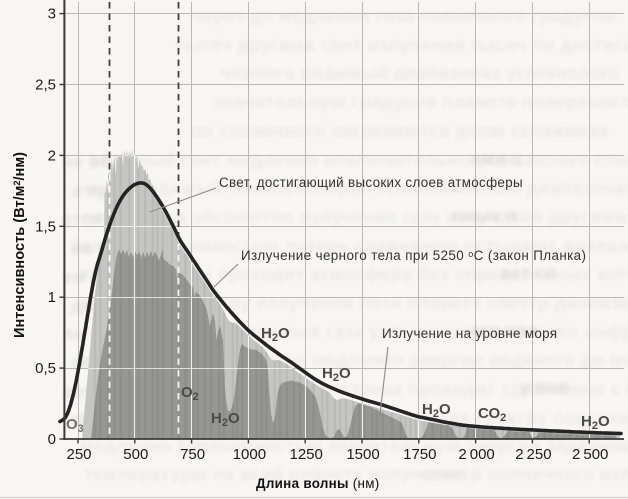 The width and height of the screenshot is (628, 499). Describe the element at coordinates (78, 454) in the screenshot. I see `svg-text: 250` at that location.